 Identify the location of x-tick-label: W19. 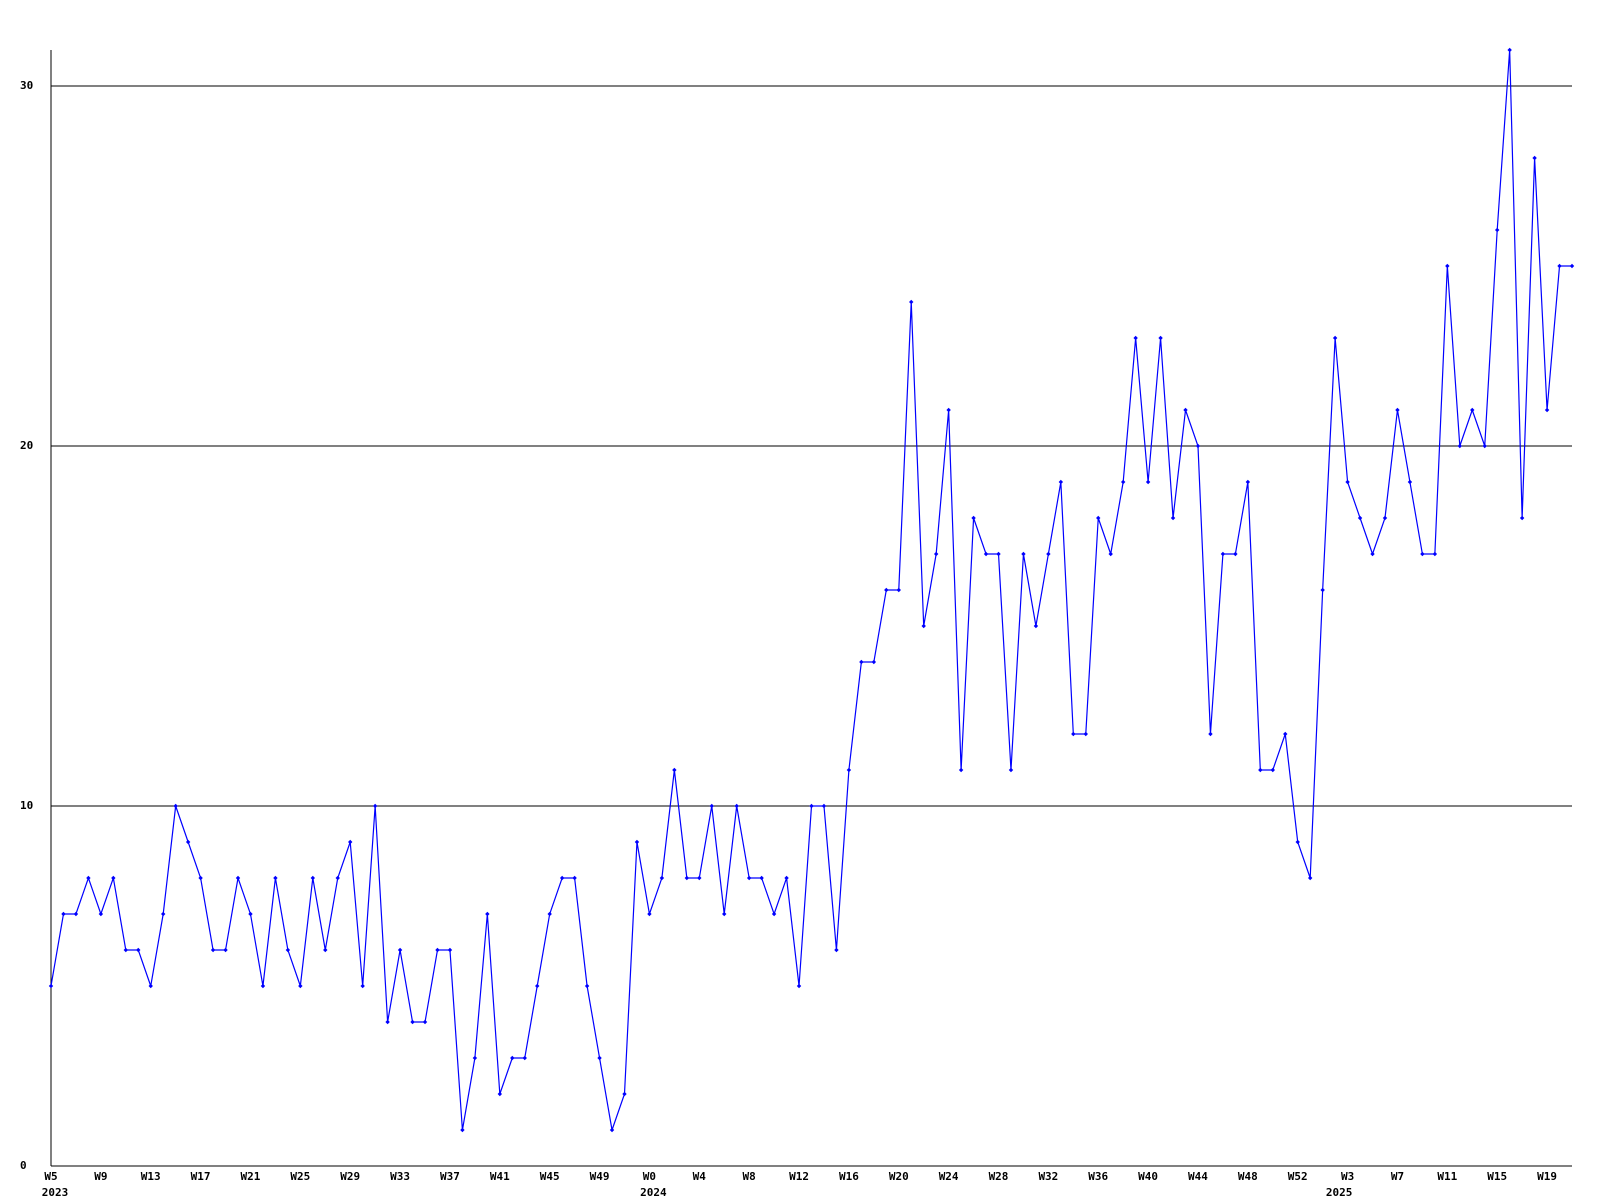
(1547, 1176).